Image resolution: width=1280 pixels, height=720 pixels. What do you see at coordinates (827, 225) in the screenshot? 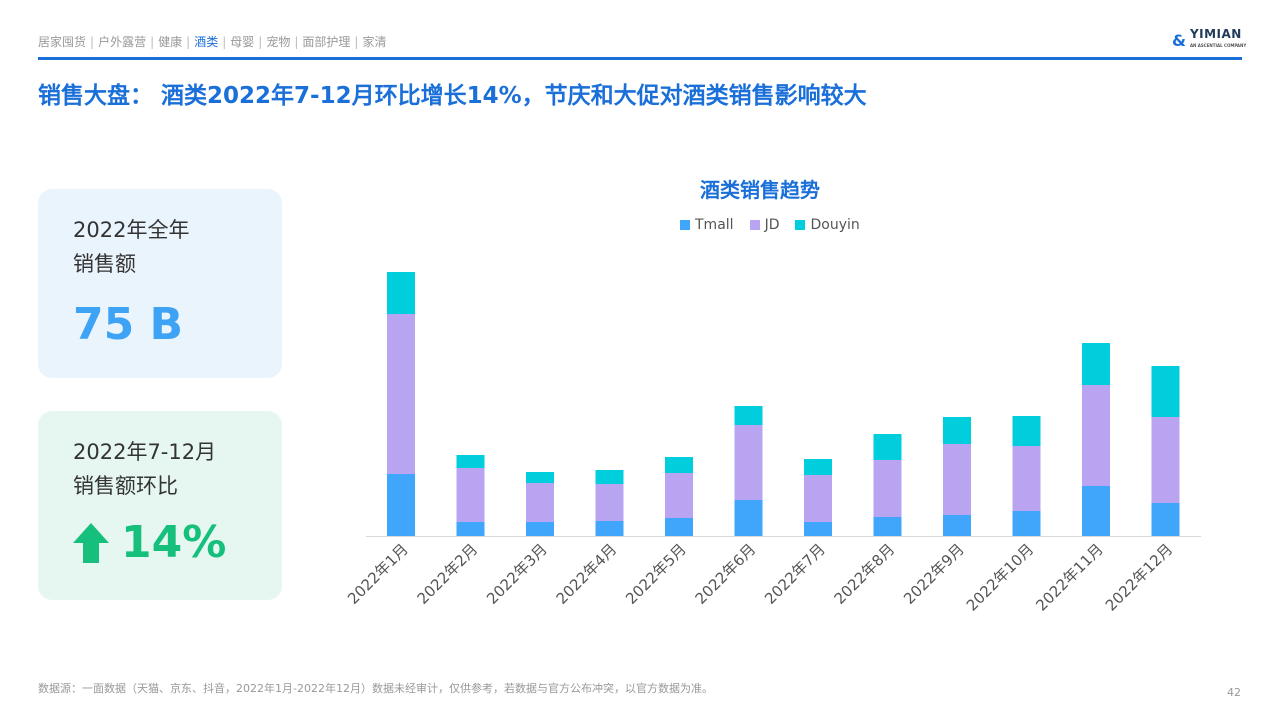
I see `legend-item-douyin: Douyin` at bounding box center [827, 225].